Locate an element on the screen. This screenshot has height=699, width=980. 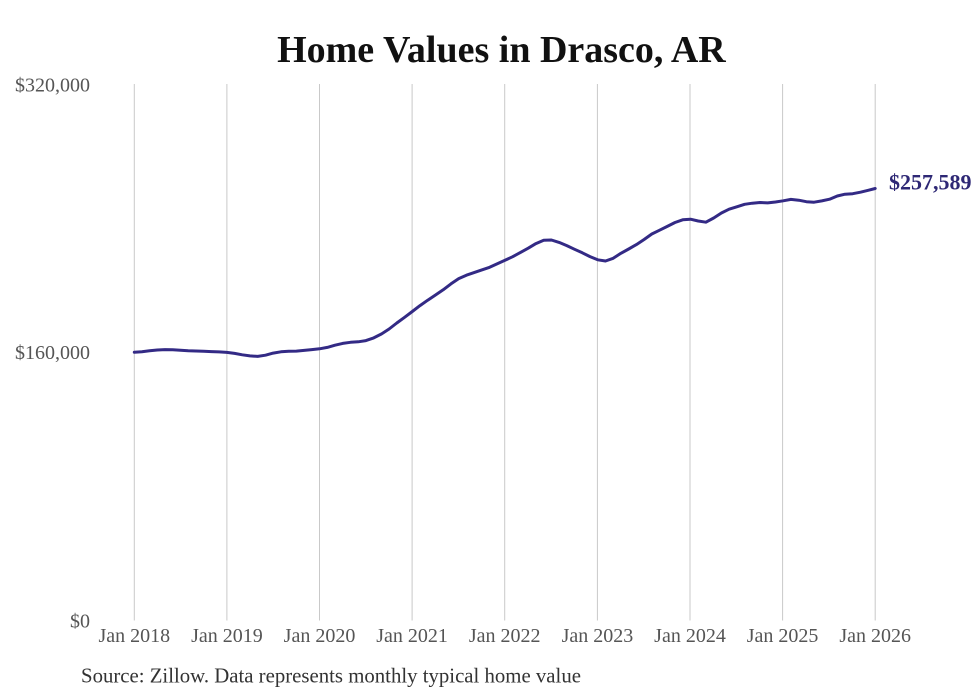
svg-text: $257,589 is located at coordinates (930, 182).